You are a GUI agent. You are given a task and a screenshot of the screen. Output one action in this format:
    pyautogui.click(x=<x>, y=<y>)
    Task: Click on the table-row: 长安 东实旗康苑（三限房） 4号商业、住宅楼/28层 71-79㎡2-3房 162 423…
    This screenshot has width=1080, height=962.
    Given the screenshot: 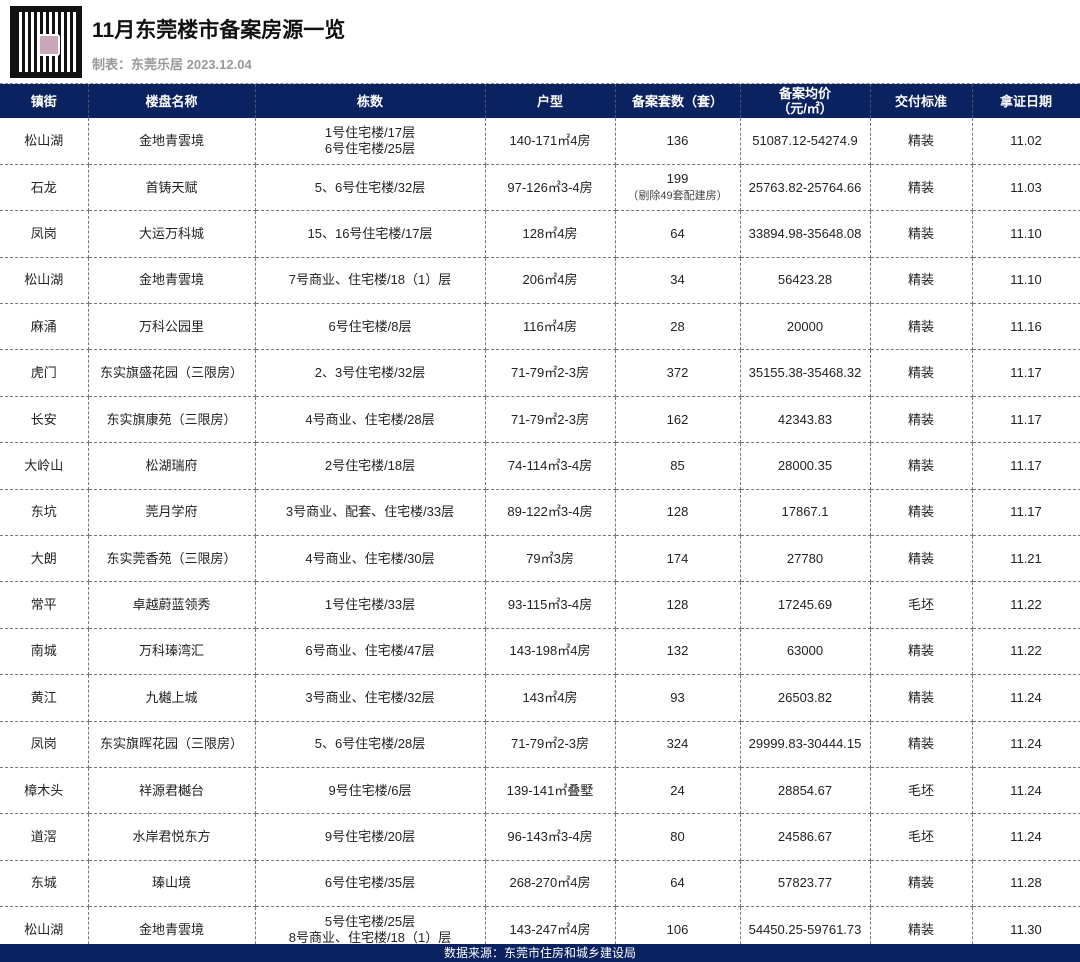 What is the action you would take?
    pyautogui.click(x=540, y=420)
    